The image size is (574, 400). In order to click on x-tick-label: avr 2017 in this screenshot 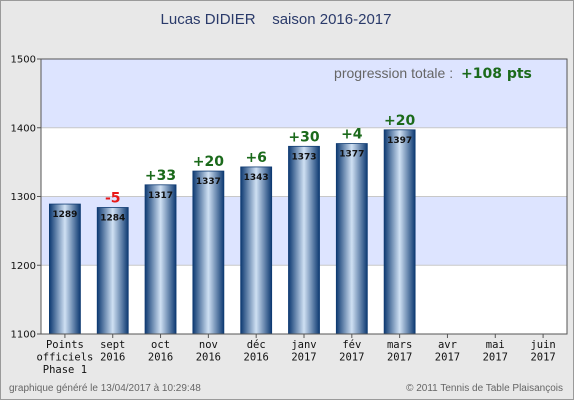, I will do `click(447, 351)`.